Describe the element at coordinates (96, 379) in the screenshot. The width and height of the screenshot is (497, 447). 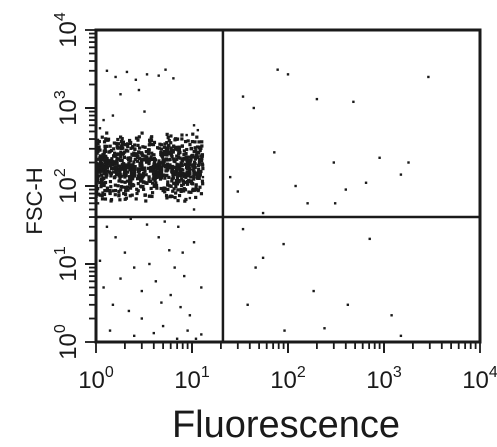
I see `x-tick-label: 100` at that location.